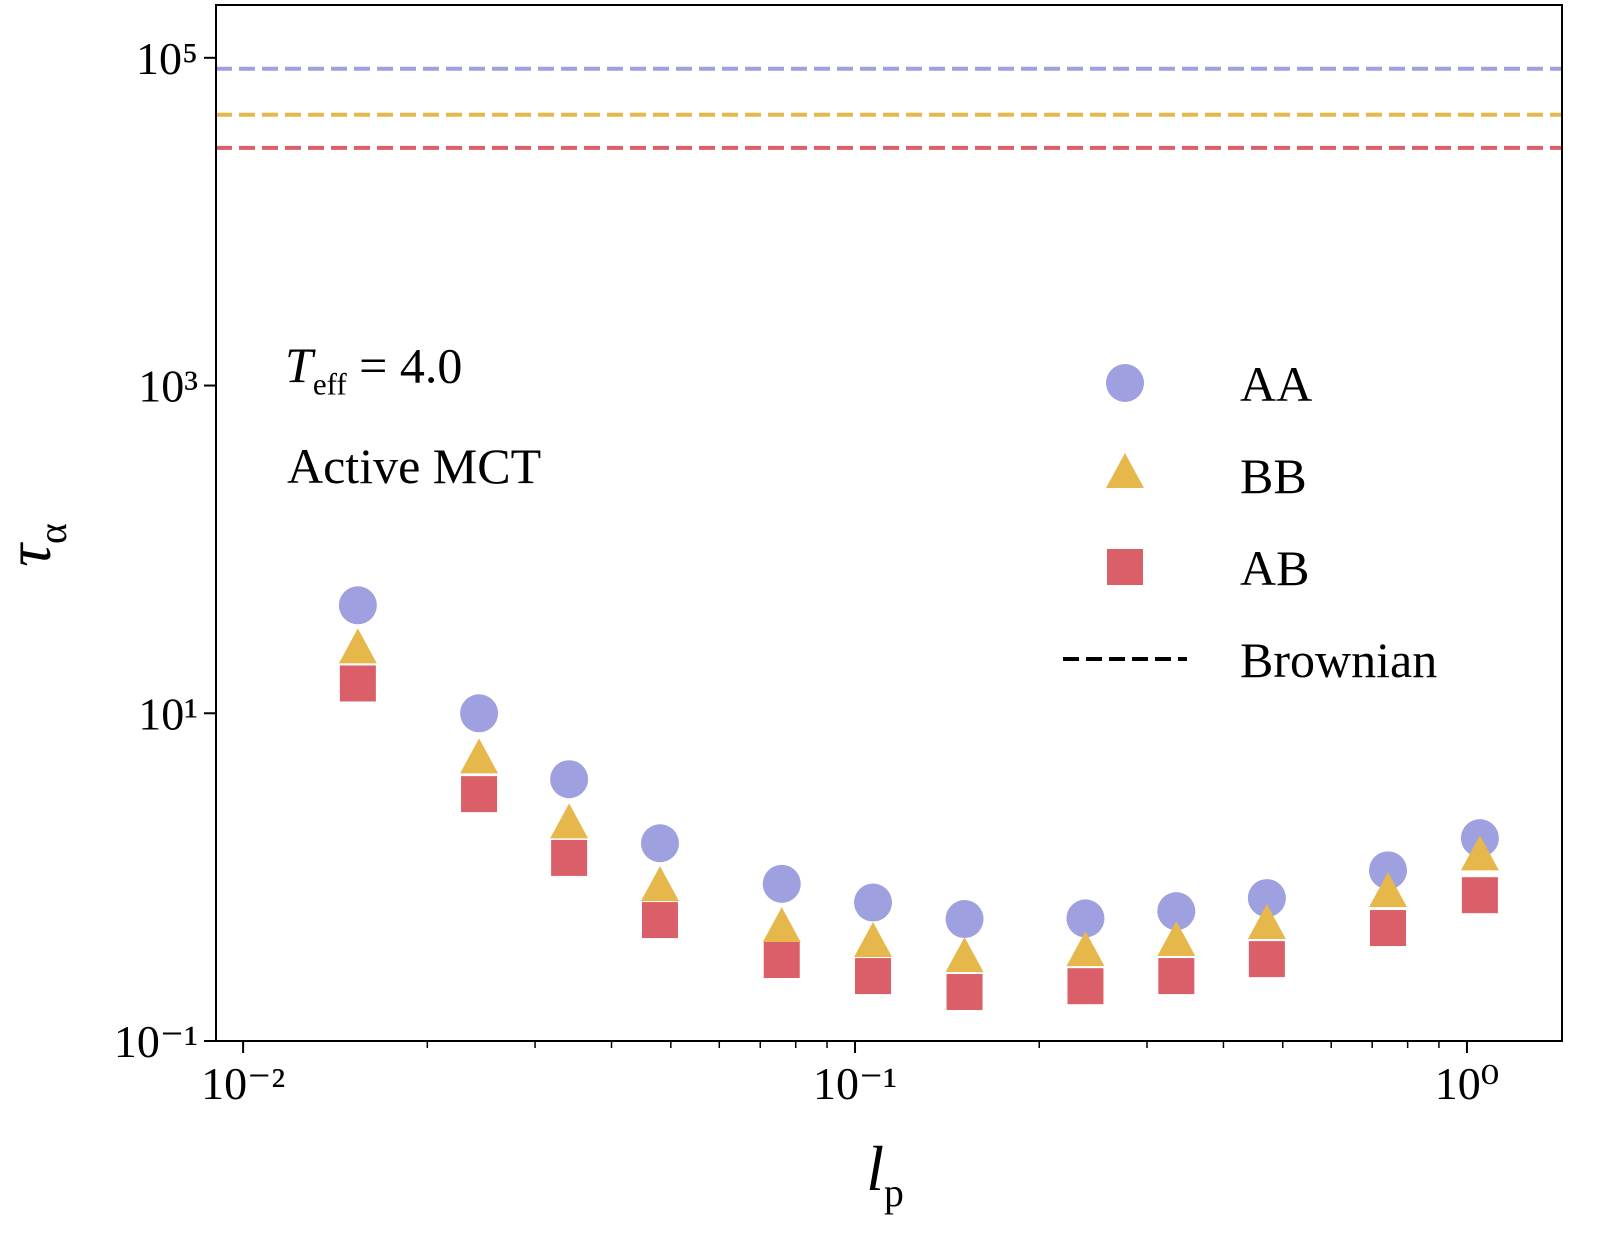 This screenshot has width=1604, height=1249. I want to click on annotation-note: Active MCT, so click(414, 466).